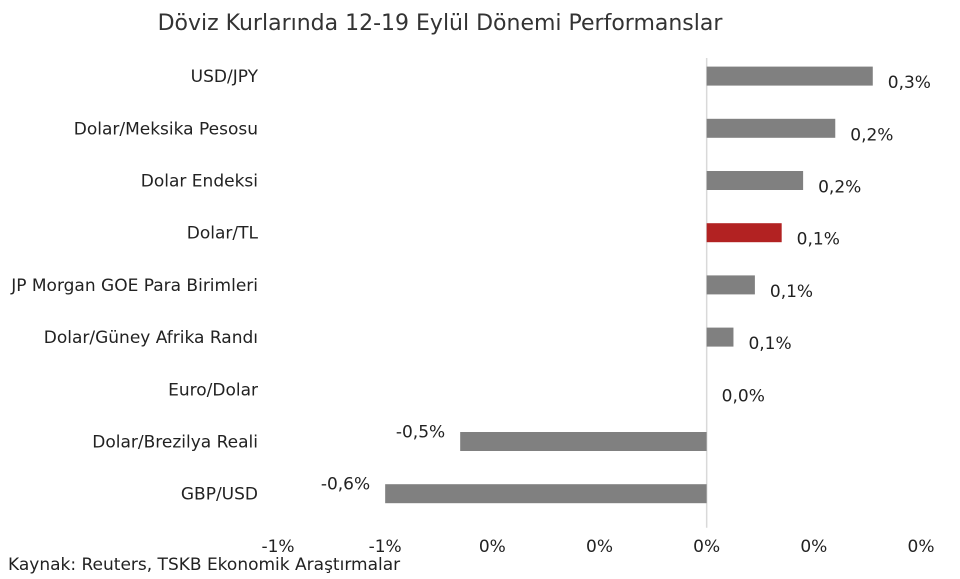 Image resolution: width=960 pixels, height=579 pixels. I want to click on category-label: JP Morgan GOE Para Birimleri, so click(134, 286).